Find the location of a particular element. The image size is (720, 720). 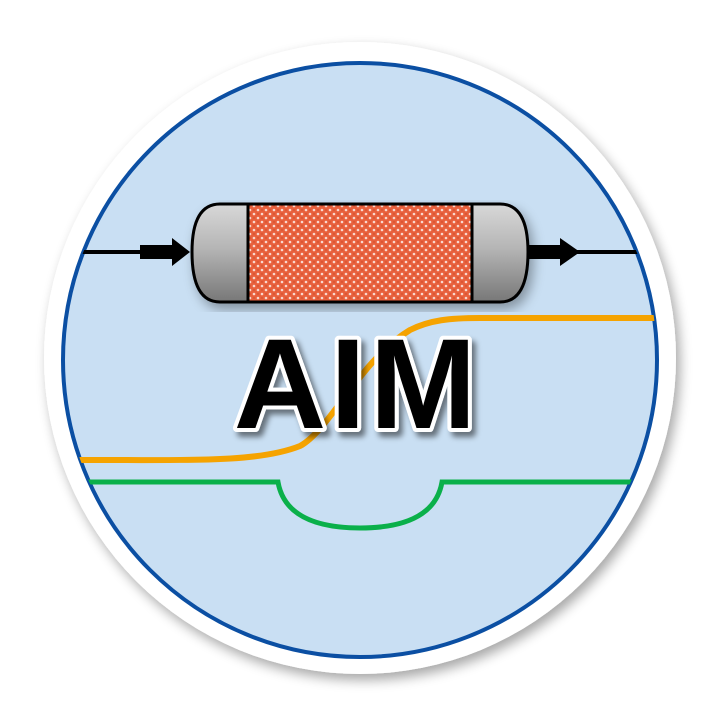

inlet-arrow-icon is located at coordinates (134, 252).